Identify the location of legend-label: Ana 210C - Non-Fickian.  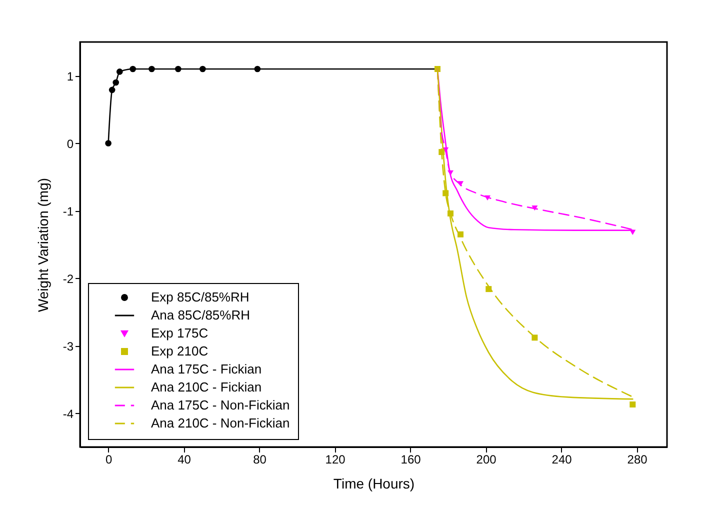
(220, 423).